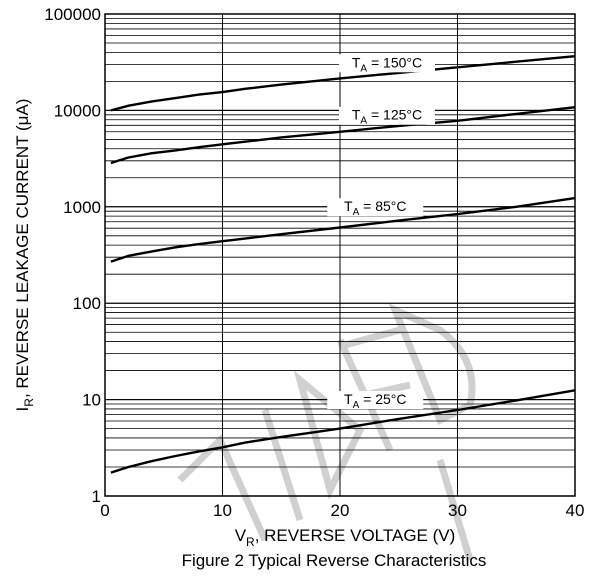 The image size is (593, 579). What do you see at coordinates (104, 510) in the screenshot?
I see `x-tick-label: 0` at bounding box center [104, 510].